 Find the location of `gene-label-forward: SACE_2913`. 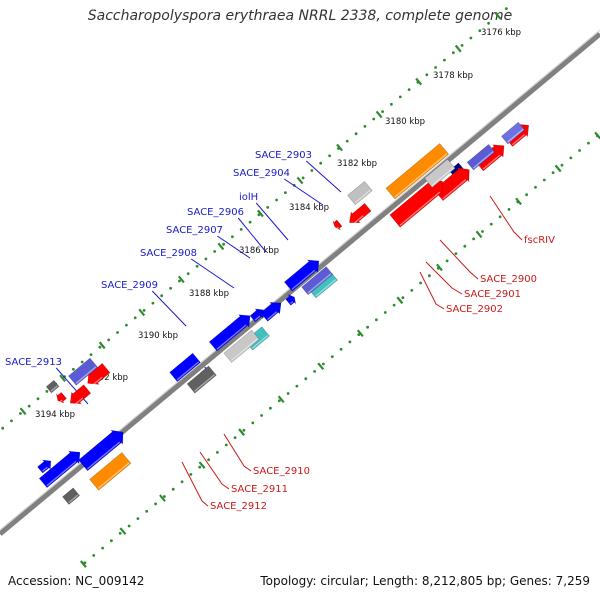

gene-label-forward: SACE_2913 is located at coordinates (33, 362).